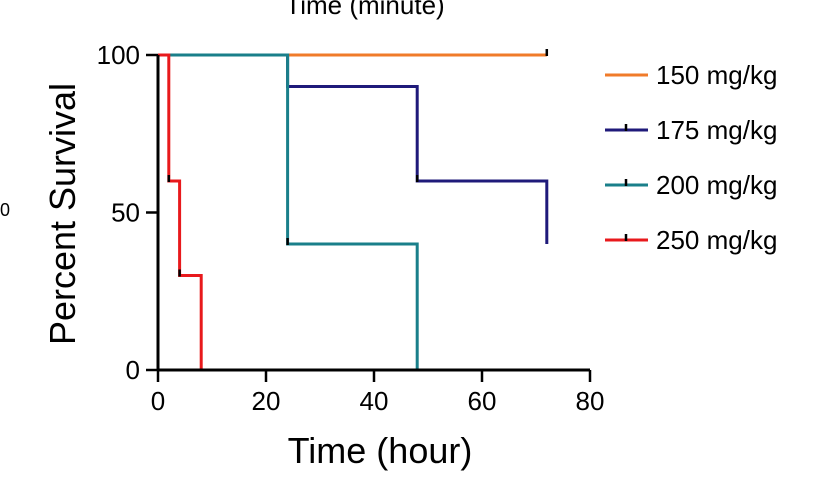 The width and height of the screenshot is (833, 479). What do you see at coordinates (125, 213) in the screenshot?
I see `y-tick-label: 50` at bounding box center [125, 213].